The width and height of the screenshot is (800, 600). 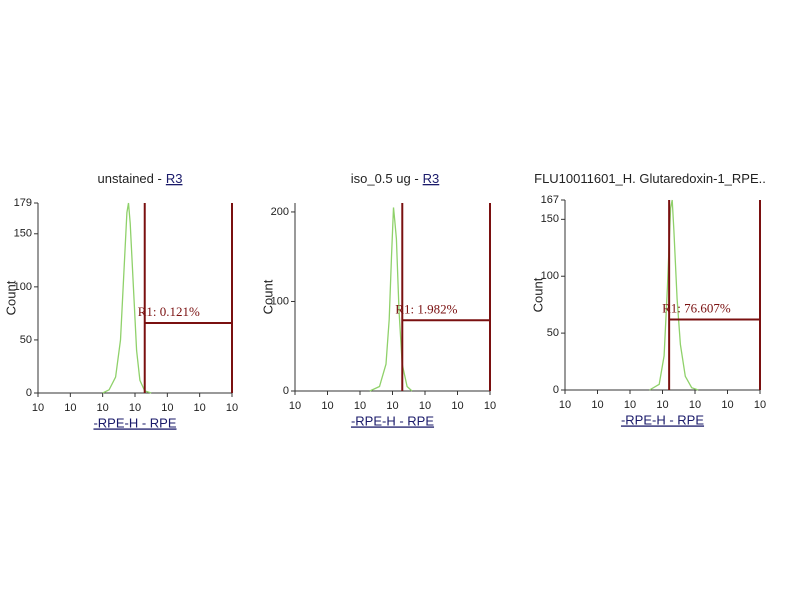 I want to click on title-text: iso_0.5 ug -, so click(x=385, y=178).